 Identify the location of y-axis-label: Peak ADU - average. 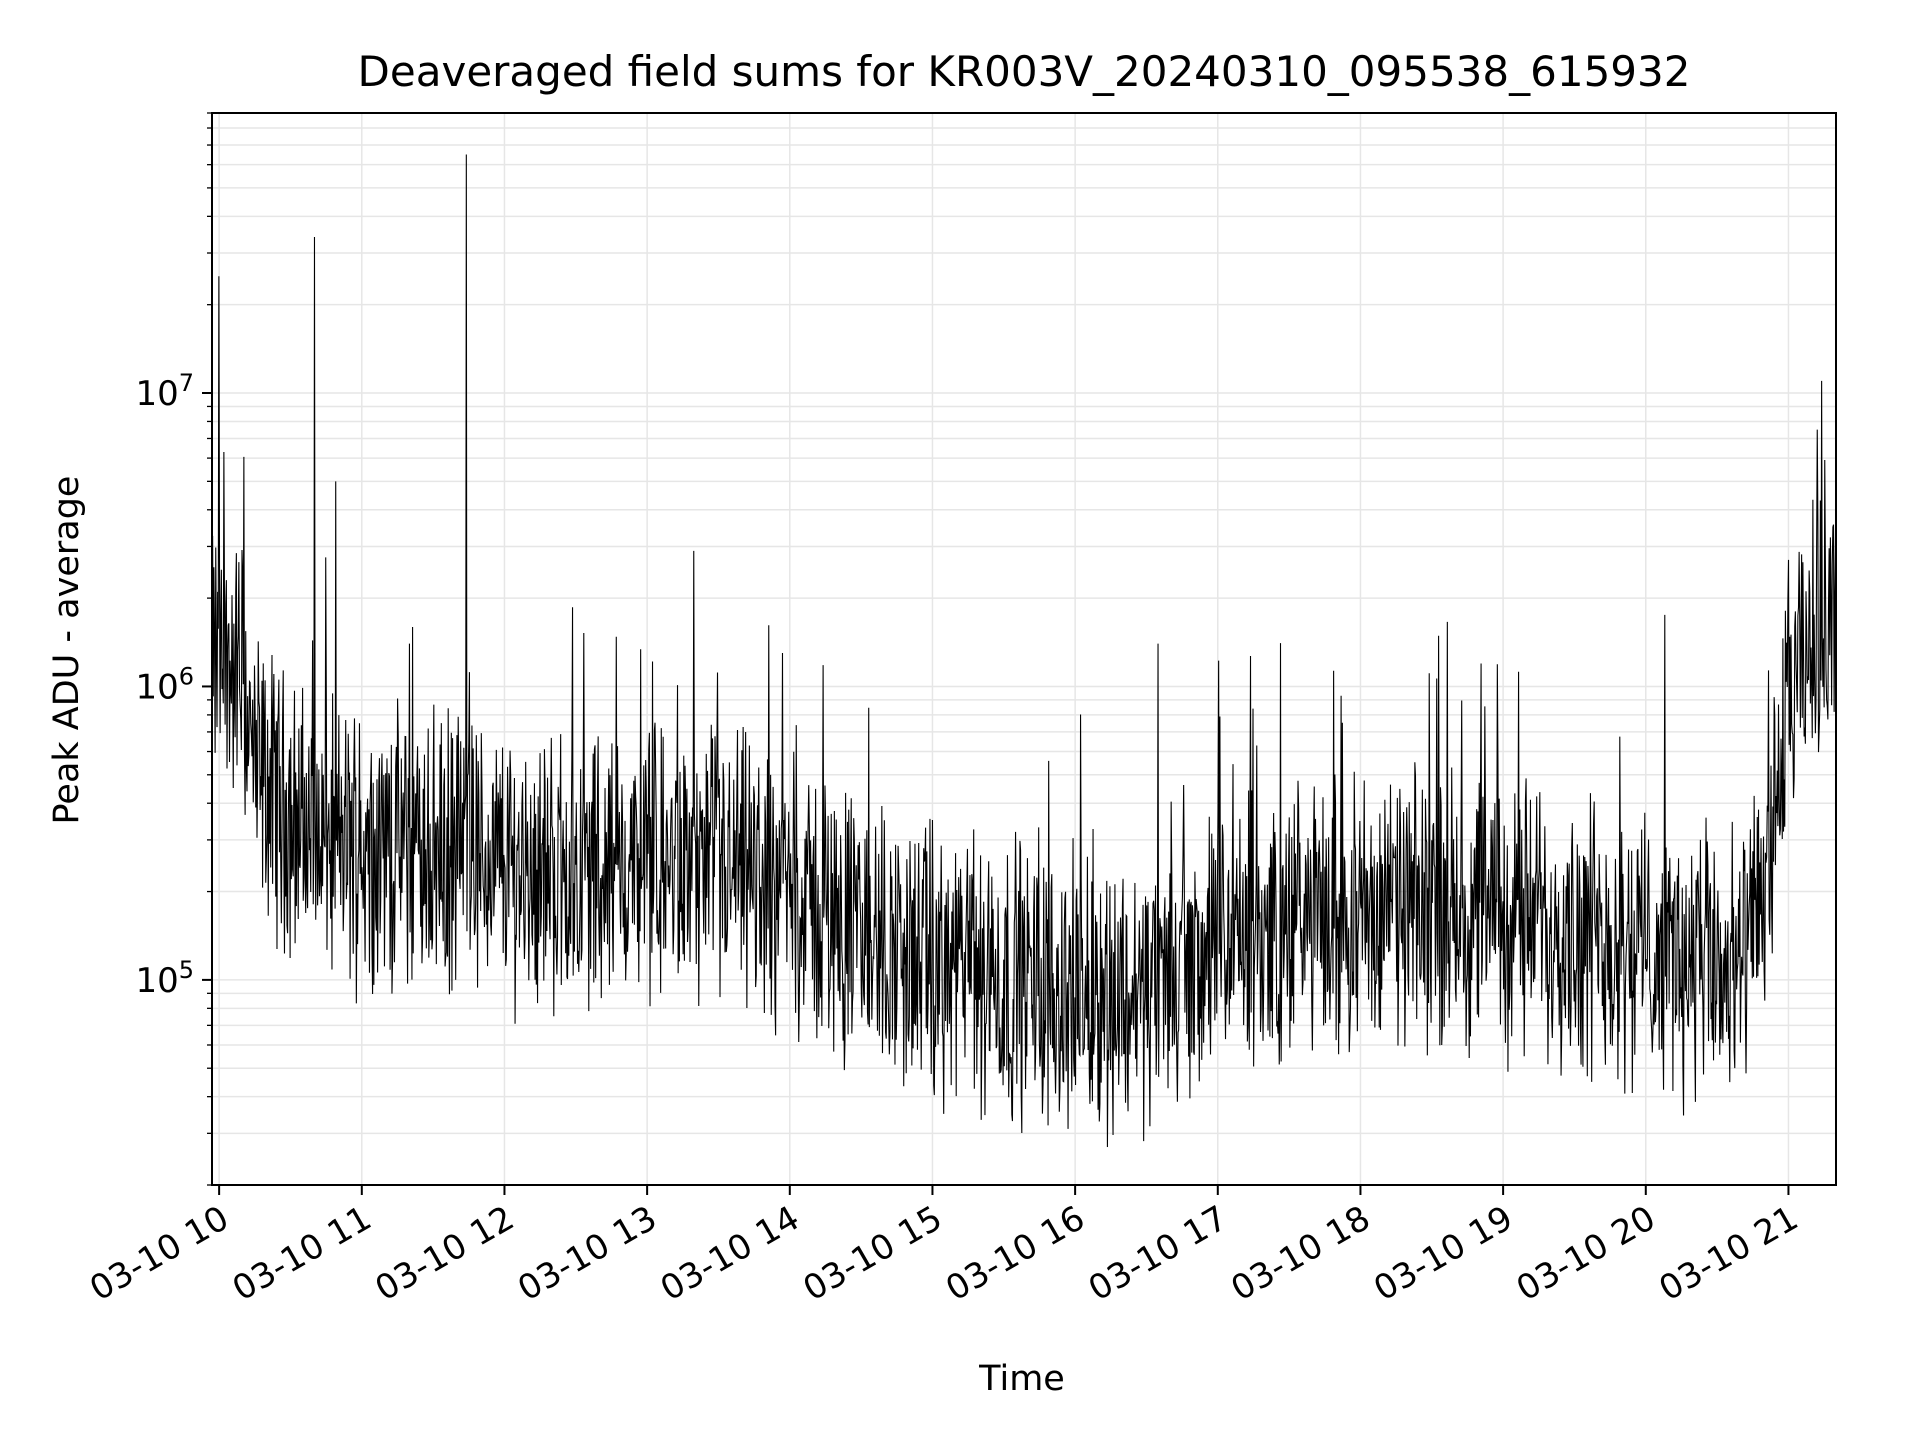
(67, 650).